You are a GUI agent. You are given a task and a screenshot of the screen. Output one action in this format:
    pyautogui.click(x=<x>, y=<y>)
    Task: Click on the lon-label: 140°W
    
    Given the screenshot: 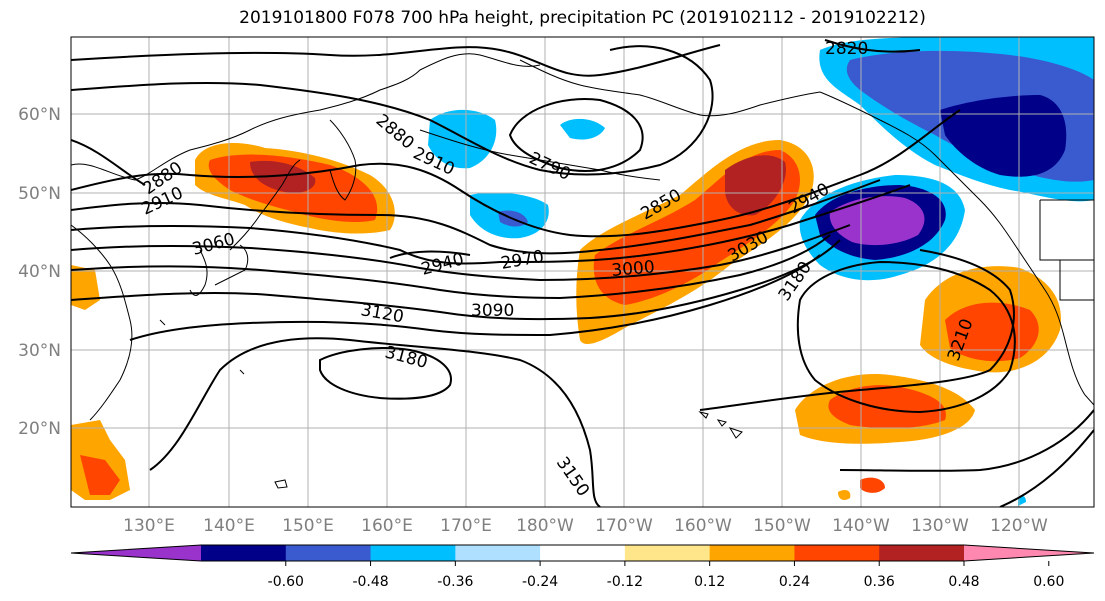 What is the action you would take?
    pyautogui.click(x=861, y=526)
    